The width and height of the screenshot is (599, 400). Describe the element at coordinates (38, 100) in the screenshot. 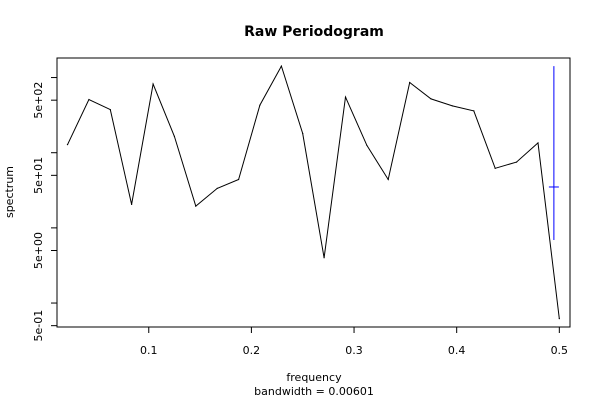

I see `y-tick-label-6: 5e+02` at that location.